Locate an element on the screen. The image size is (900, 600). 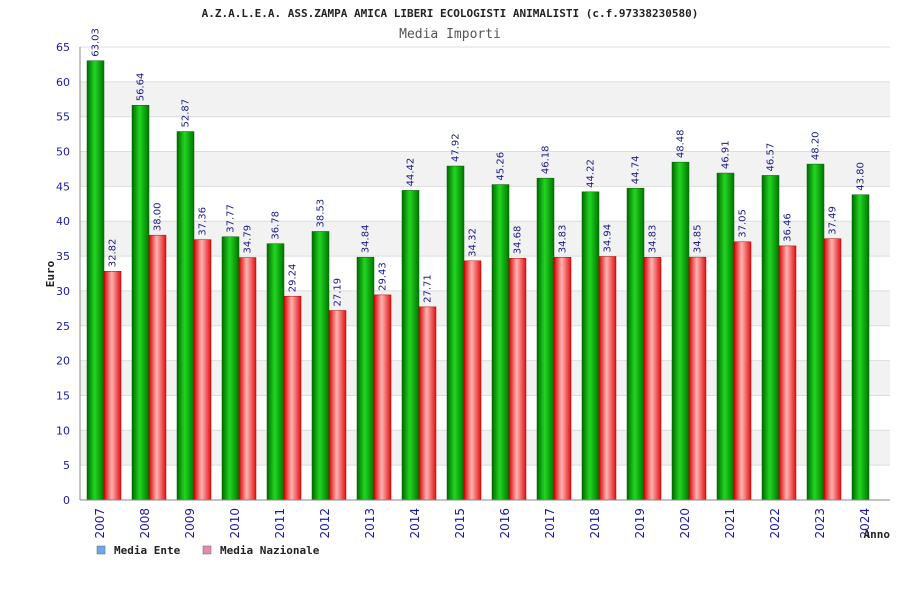
y-tick-label: 20 is located at coordinates (63, 361).